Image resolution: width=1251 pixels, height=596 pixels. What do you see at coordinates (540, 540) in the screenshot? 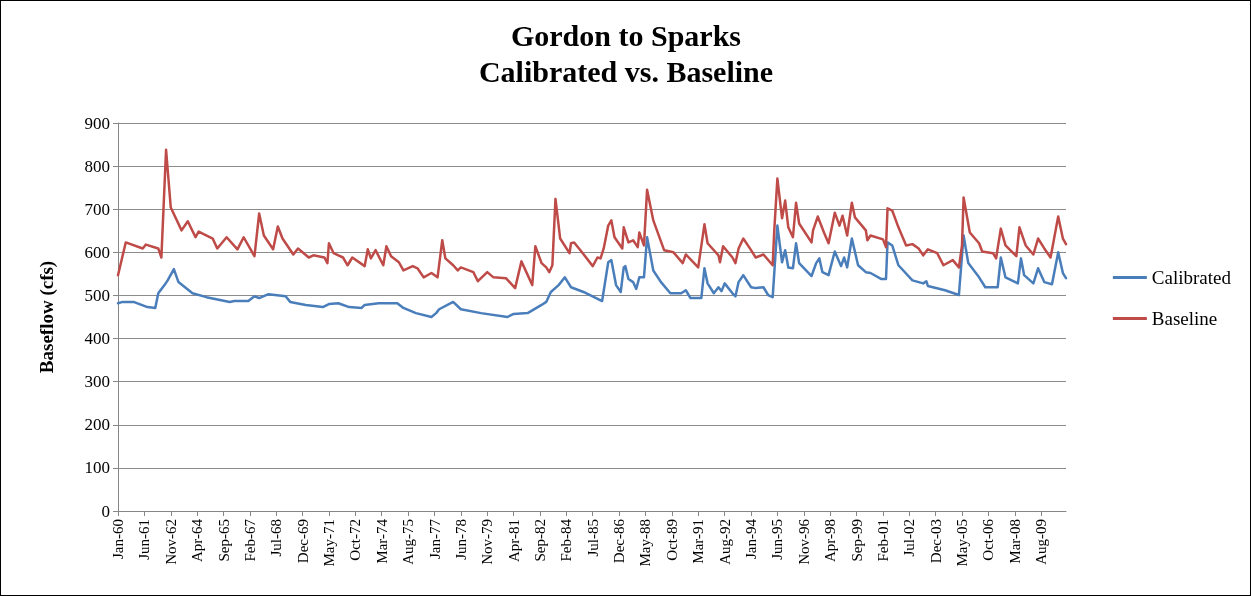
I see `x-tick-label: Sep-82` at bounding box center [540, 540].